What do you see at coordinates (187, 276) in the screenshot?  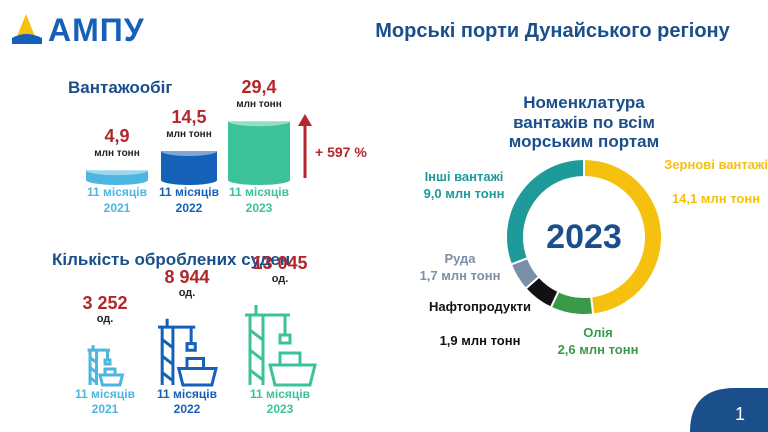 I see `vessel-value: 8 944` at bounding box center [187, 276].